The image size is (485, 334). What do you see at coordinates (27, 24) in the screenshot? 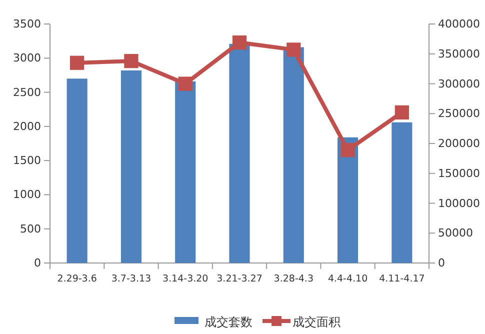
I see `y-tick-label: 3500` at bounding box center [27, 24].